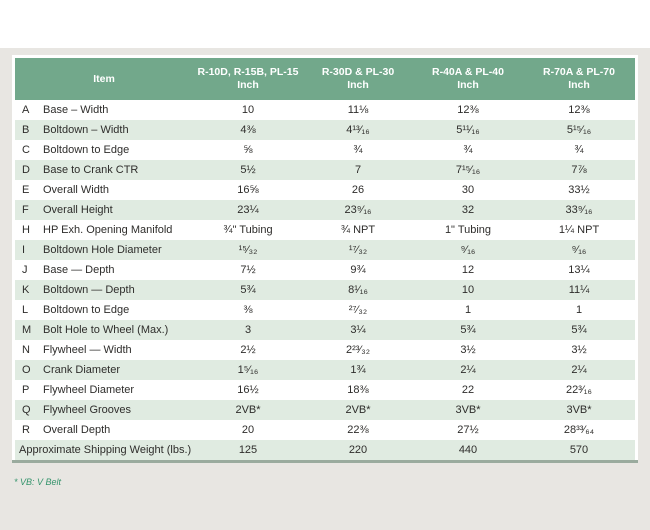 This screenshot has height=530, width=650. Describe the element at coordinates (118, 390) in the screenshot. I see `row-item-label: Flywheel Diameter` at that location.